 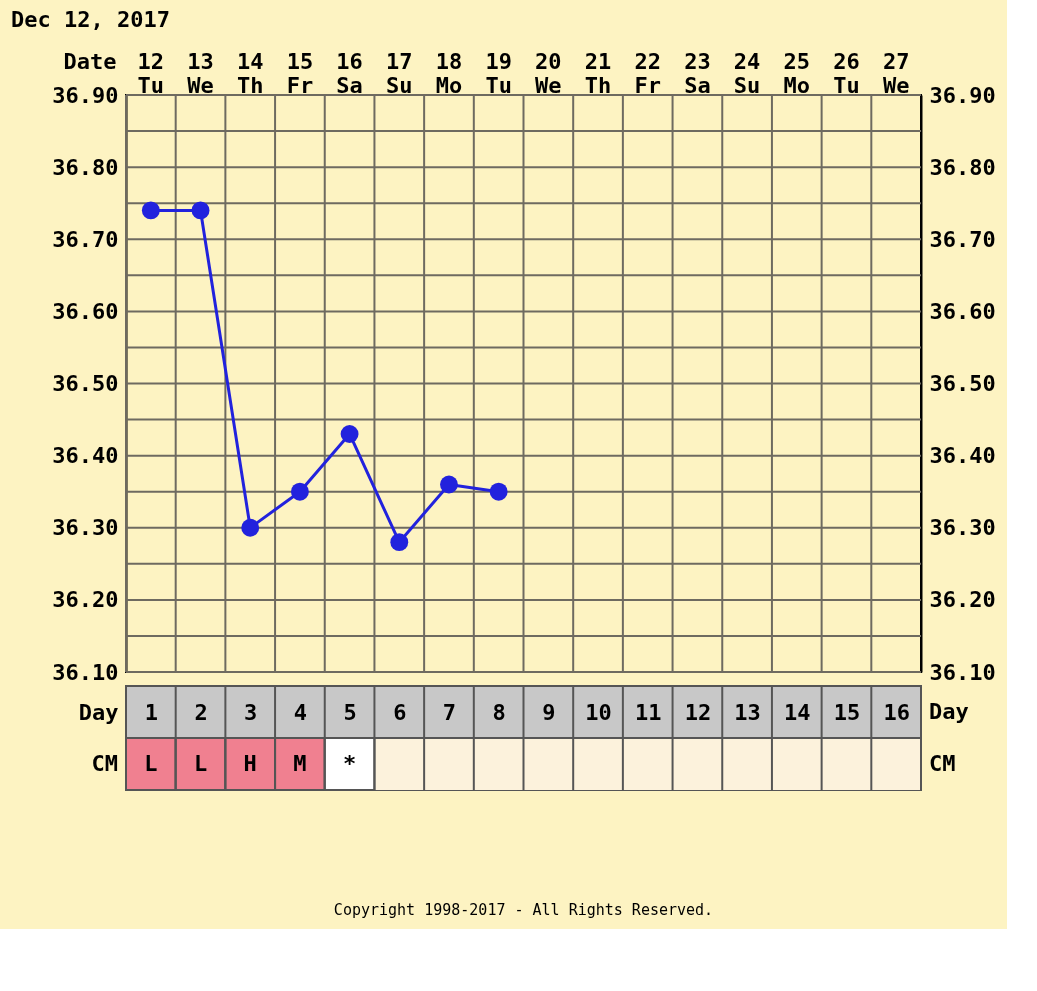 I want to click on y2-tick-label: 36.80, so click(x=962, y=167).